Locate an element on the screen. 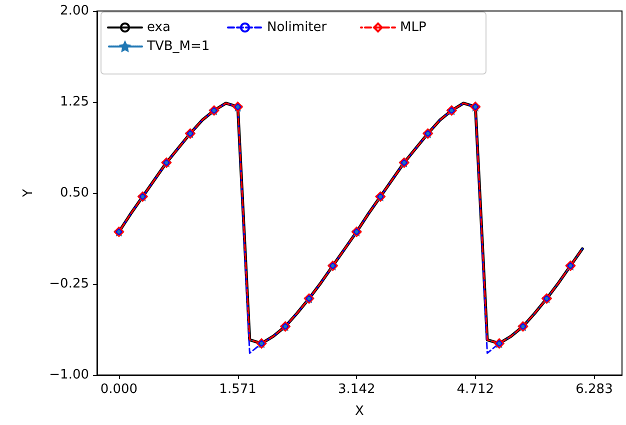 Image resolution: width=626 pixels, height=425 pixels. x-tick-label: 4.712 is located at coordinates (475, 389).